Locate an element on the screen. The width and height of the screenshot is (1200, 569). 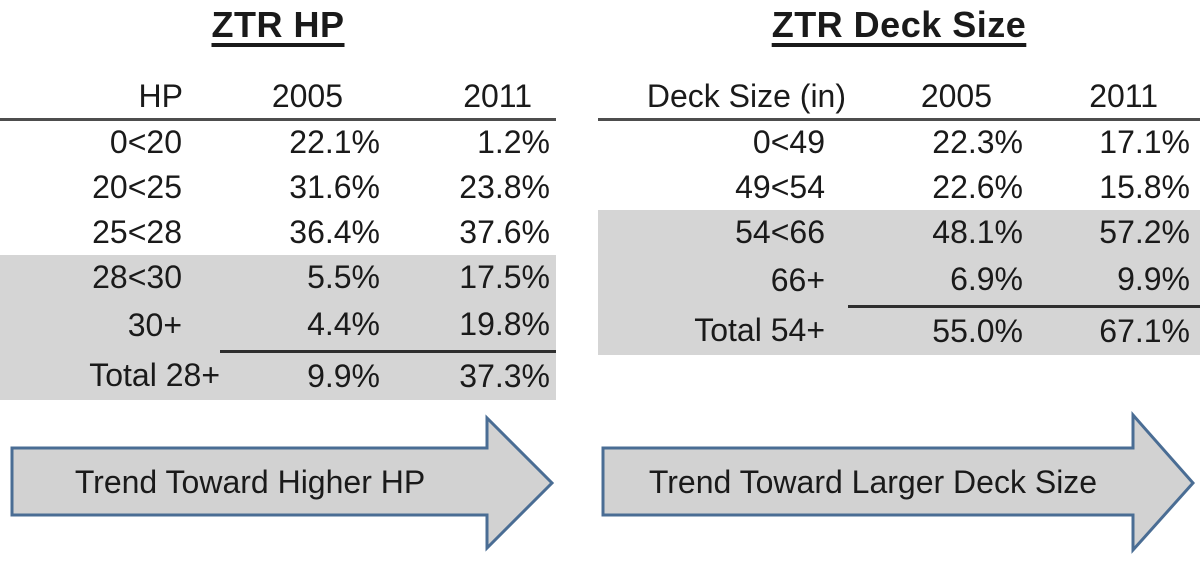
value-2011: 17.1% is located at coordinates (1144, 142).